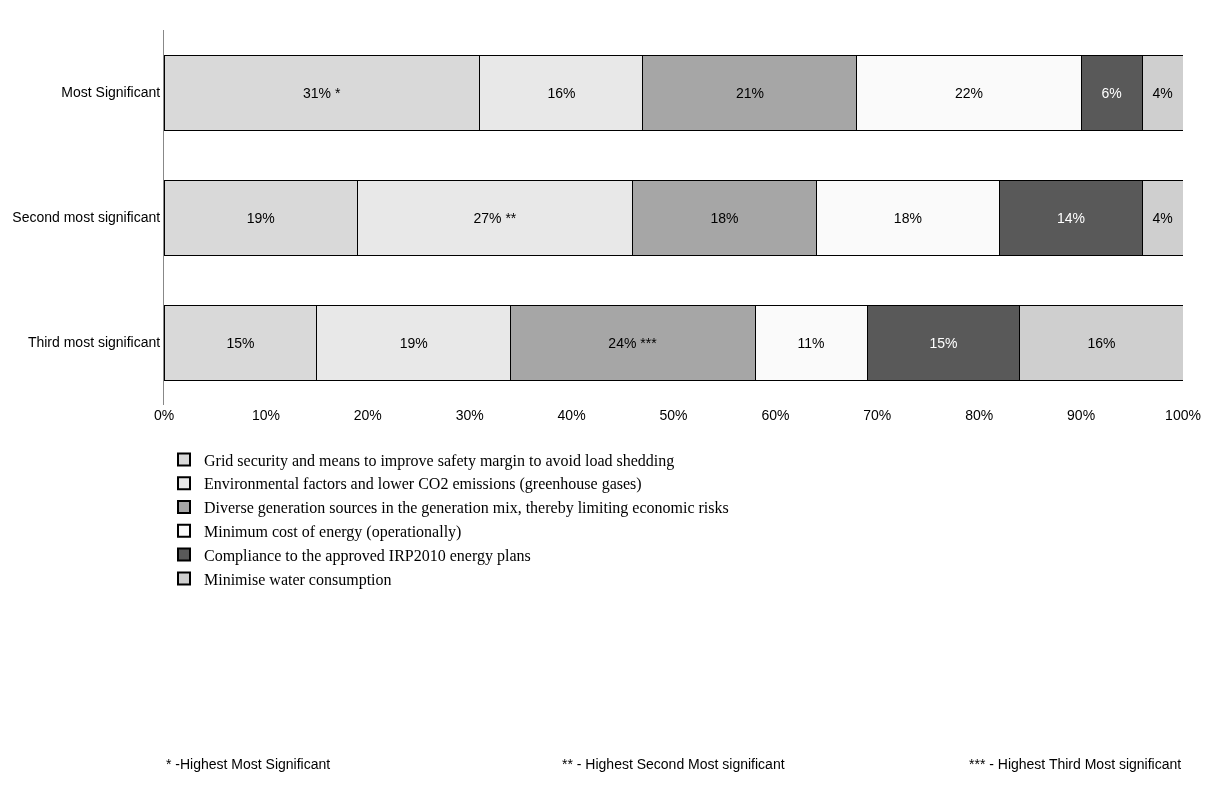  What do you see at coordinates (248, 764) in the screenshot?
I see `text: * -Highest Most Significant` at bounding box center [248, 764].